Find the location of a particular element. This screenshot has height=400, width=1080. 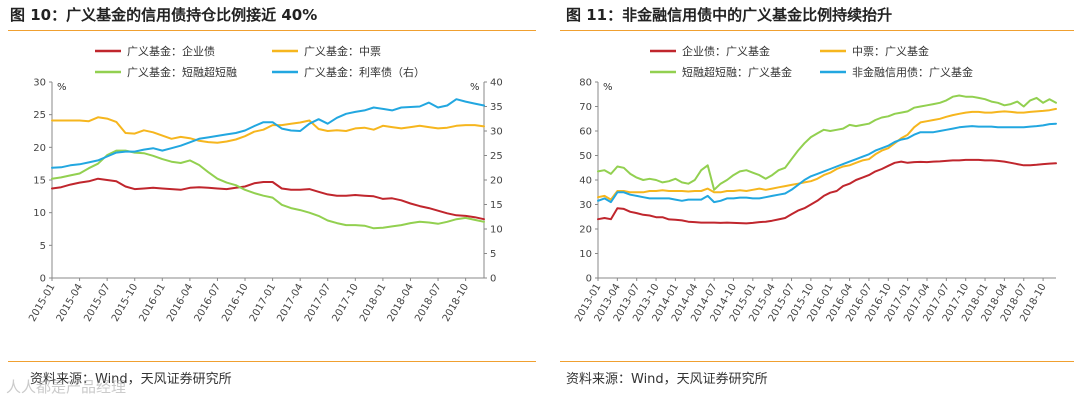

legend-label-3: 广义基金：利率债（右） is located at coordinates (364, 72).